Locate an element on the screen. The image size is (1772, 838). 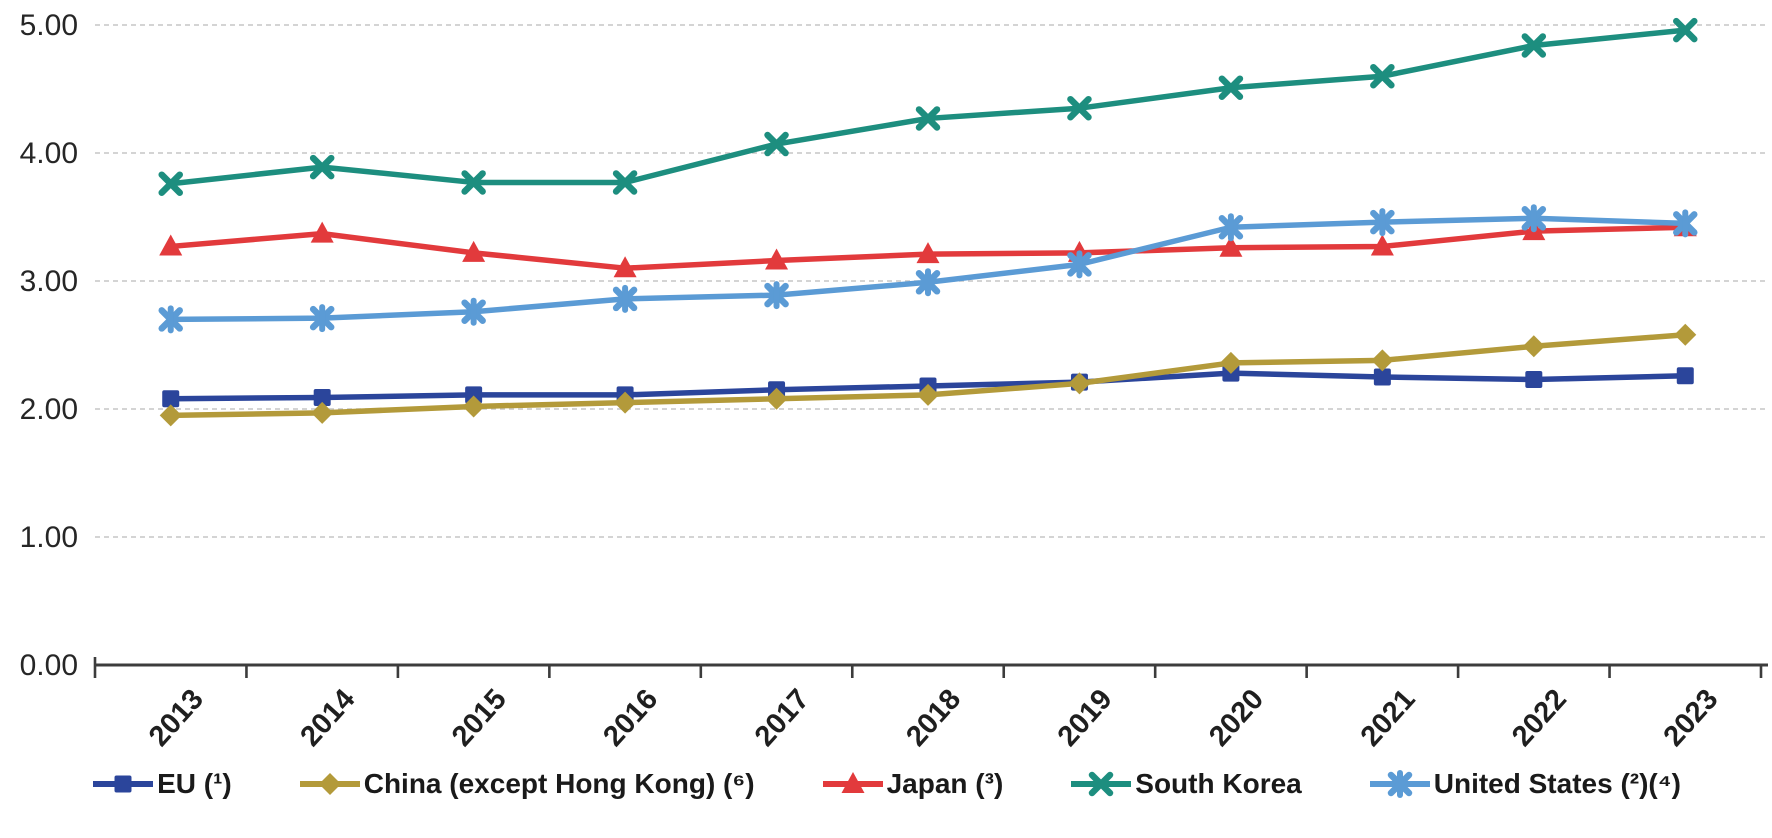
y-axis-tick-label: 2.00 is located at coordinates (49, 409).